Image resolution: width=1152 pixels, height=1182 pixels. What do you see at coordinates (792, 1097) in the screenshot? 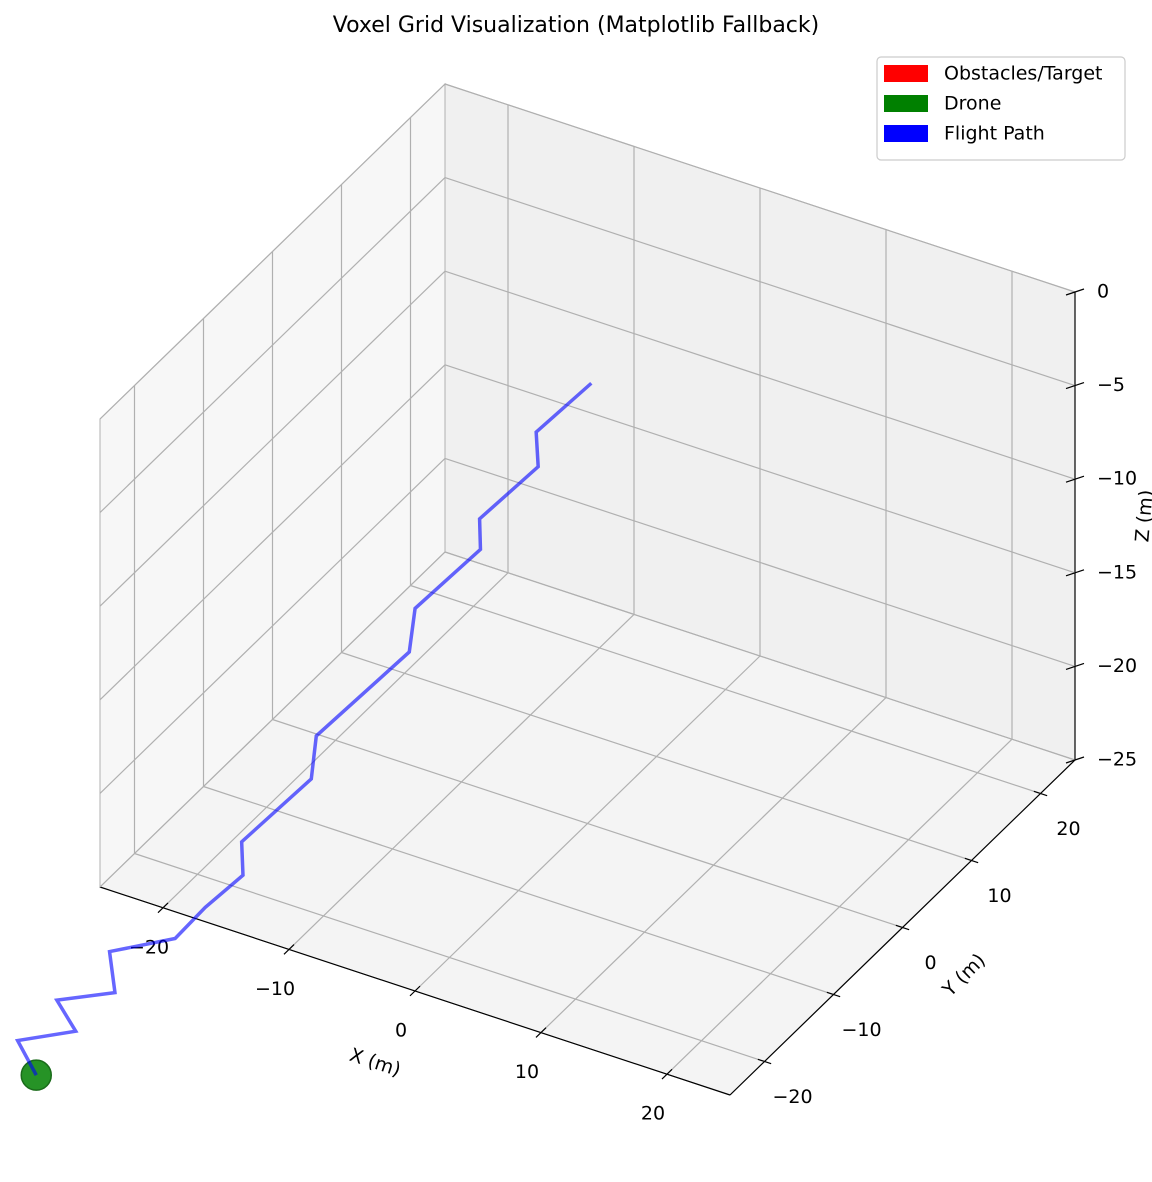
I see `y-tick-label: −20` at bounding box center [792, 1097].